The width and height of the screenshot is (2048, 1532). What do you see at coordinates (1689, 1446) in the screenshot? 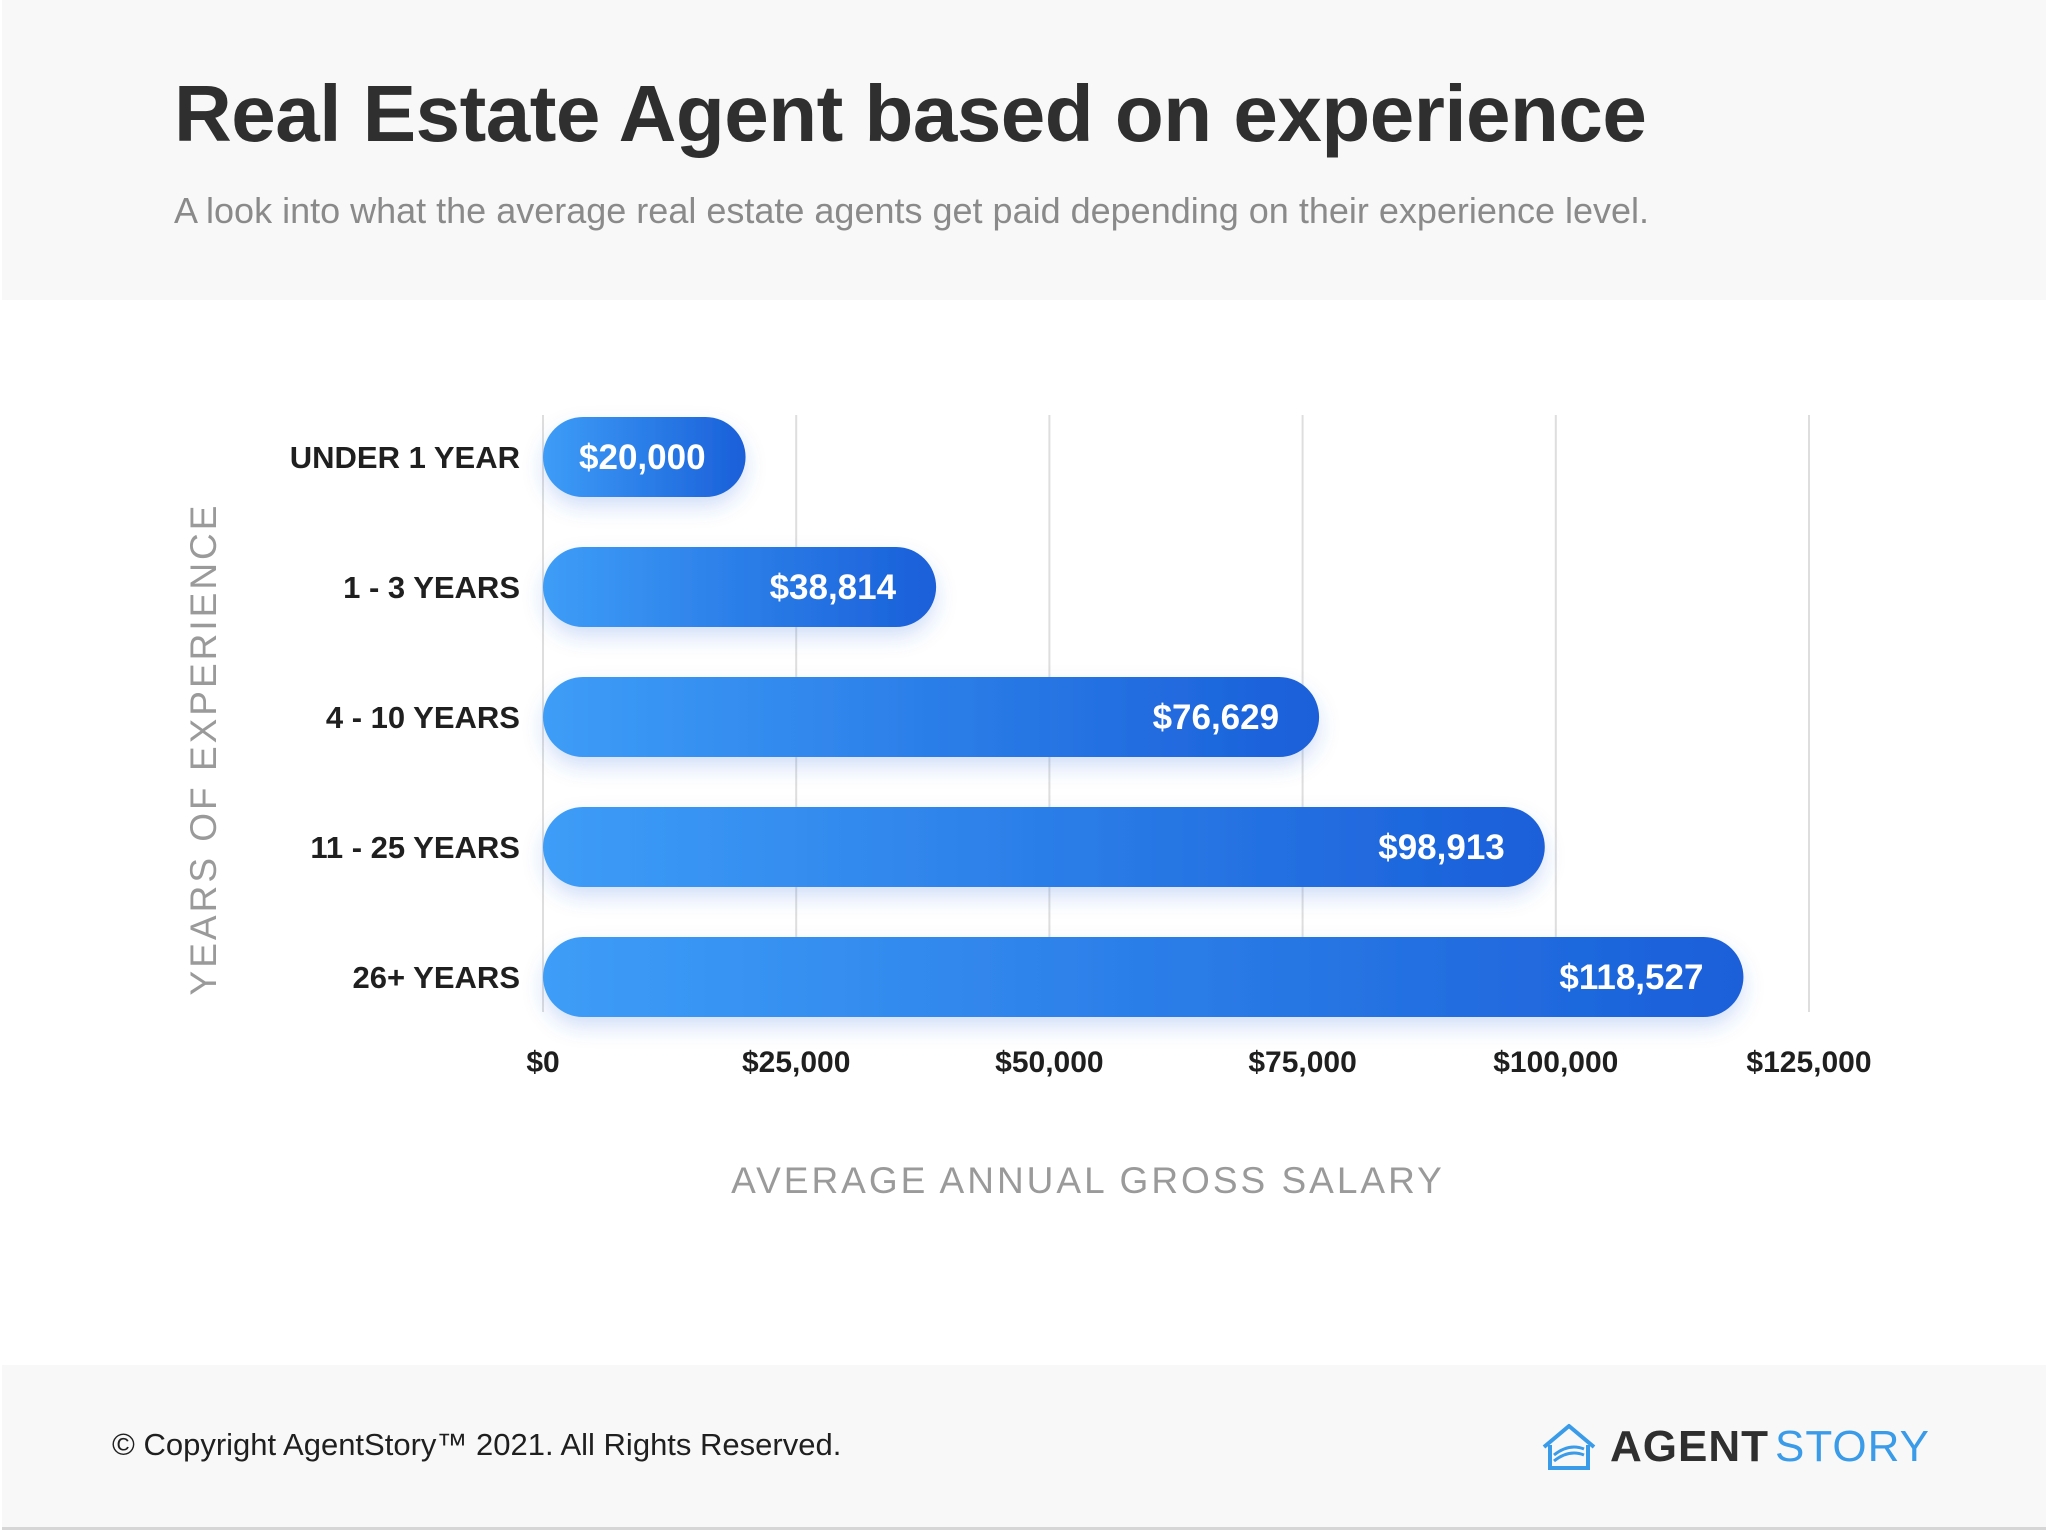
I see `brand-name-bold: AGENT` at bounding box center [1689, 1446].